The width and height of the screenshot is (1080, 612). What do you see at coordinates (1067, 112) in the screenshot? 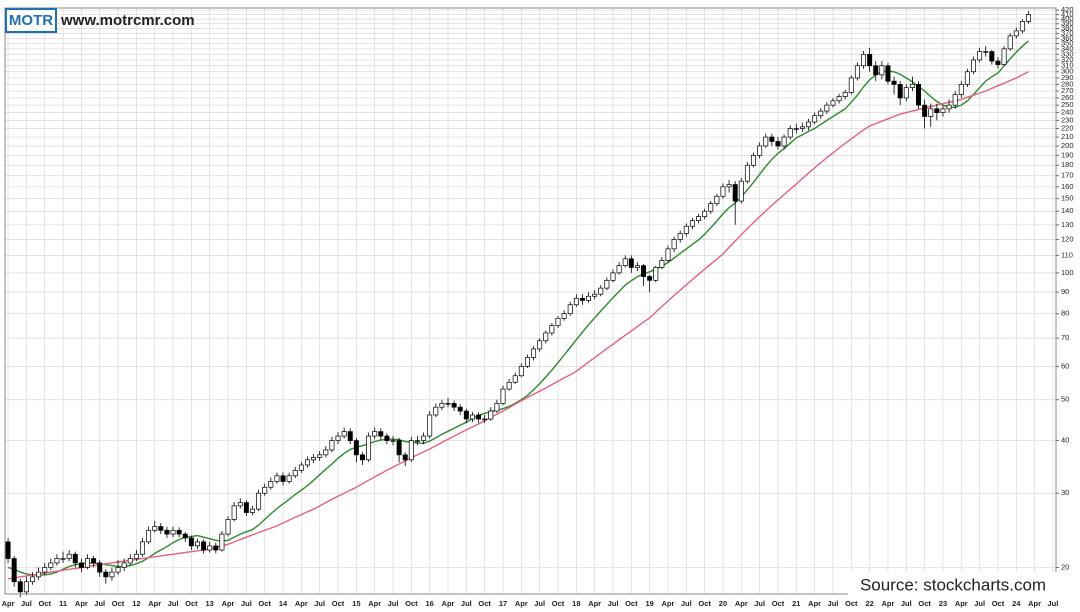
I see `y-tick-label: 240` at bounding box center [1067, 112].